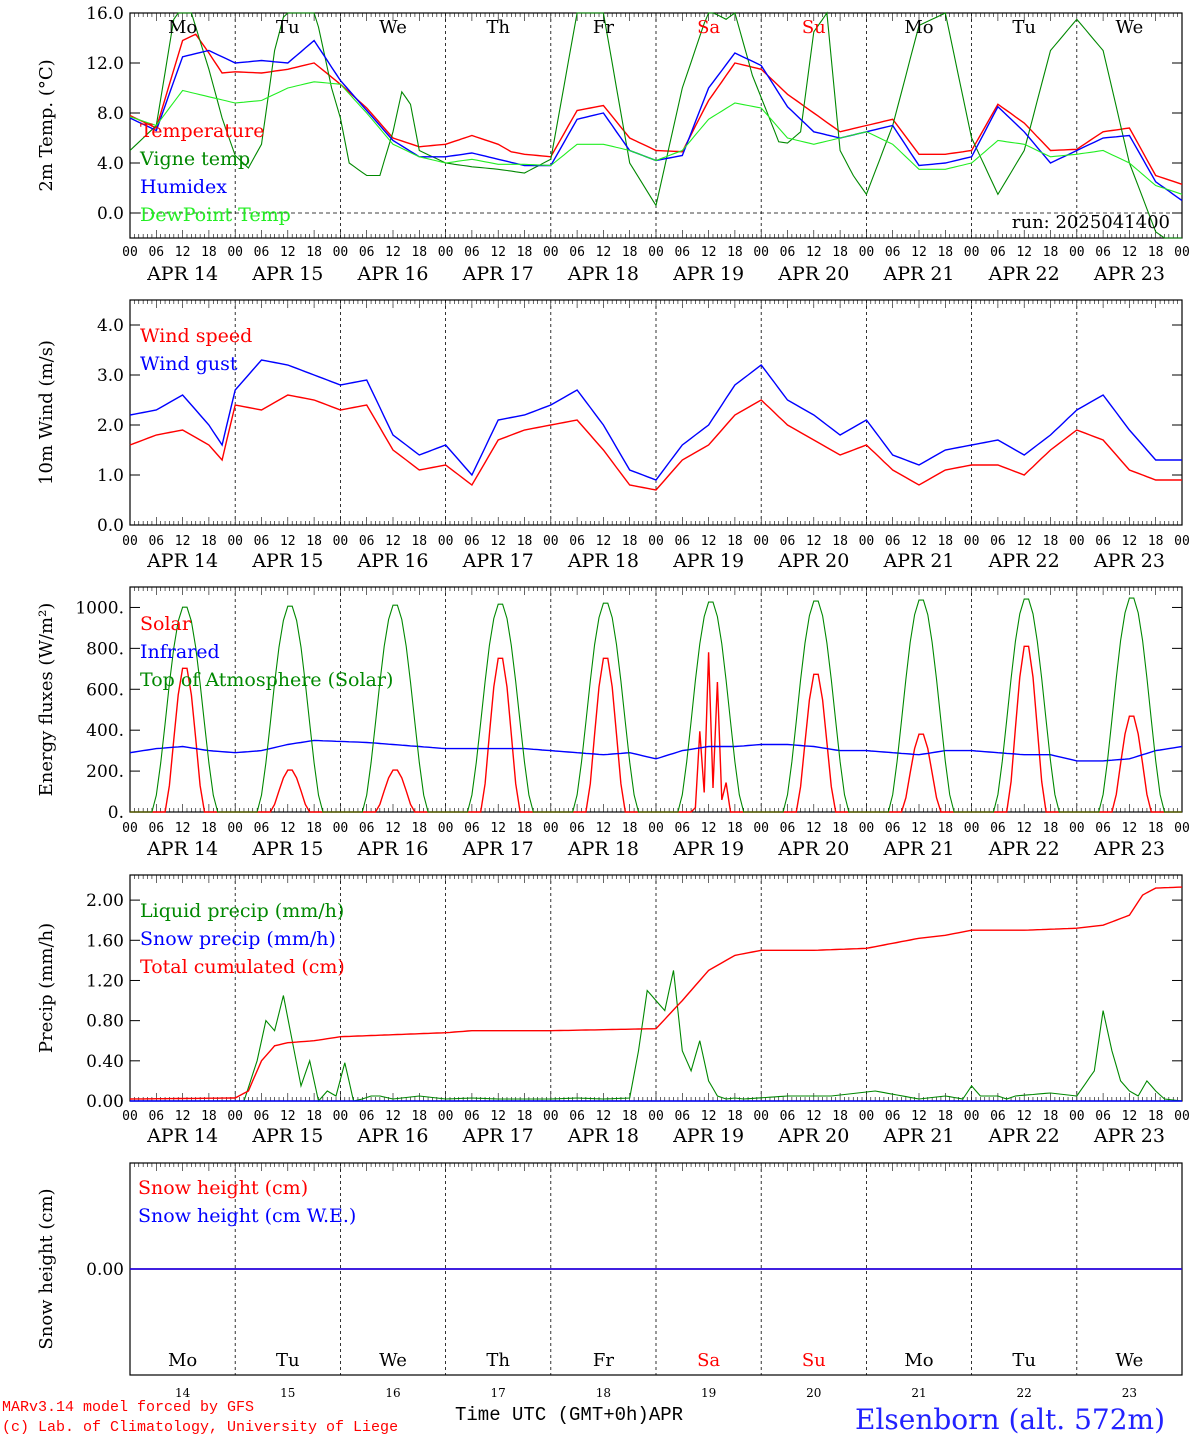 This screenshot has height=1440, width=1194. I want to click on day-number: 14, so click(183, 1393).